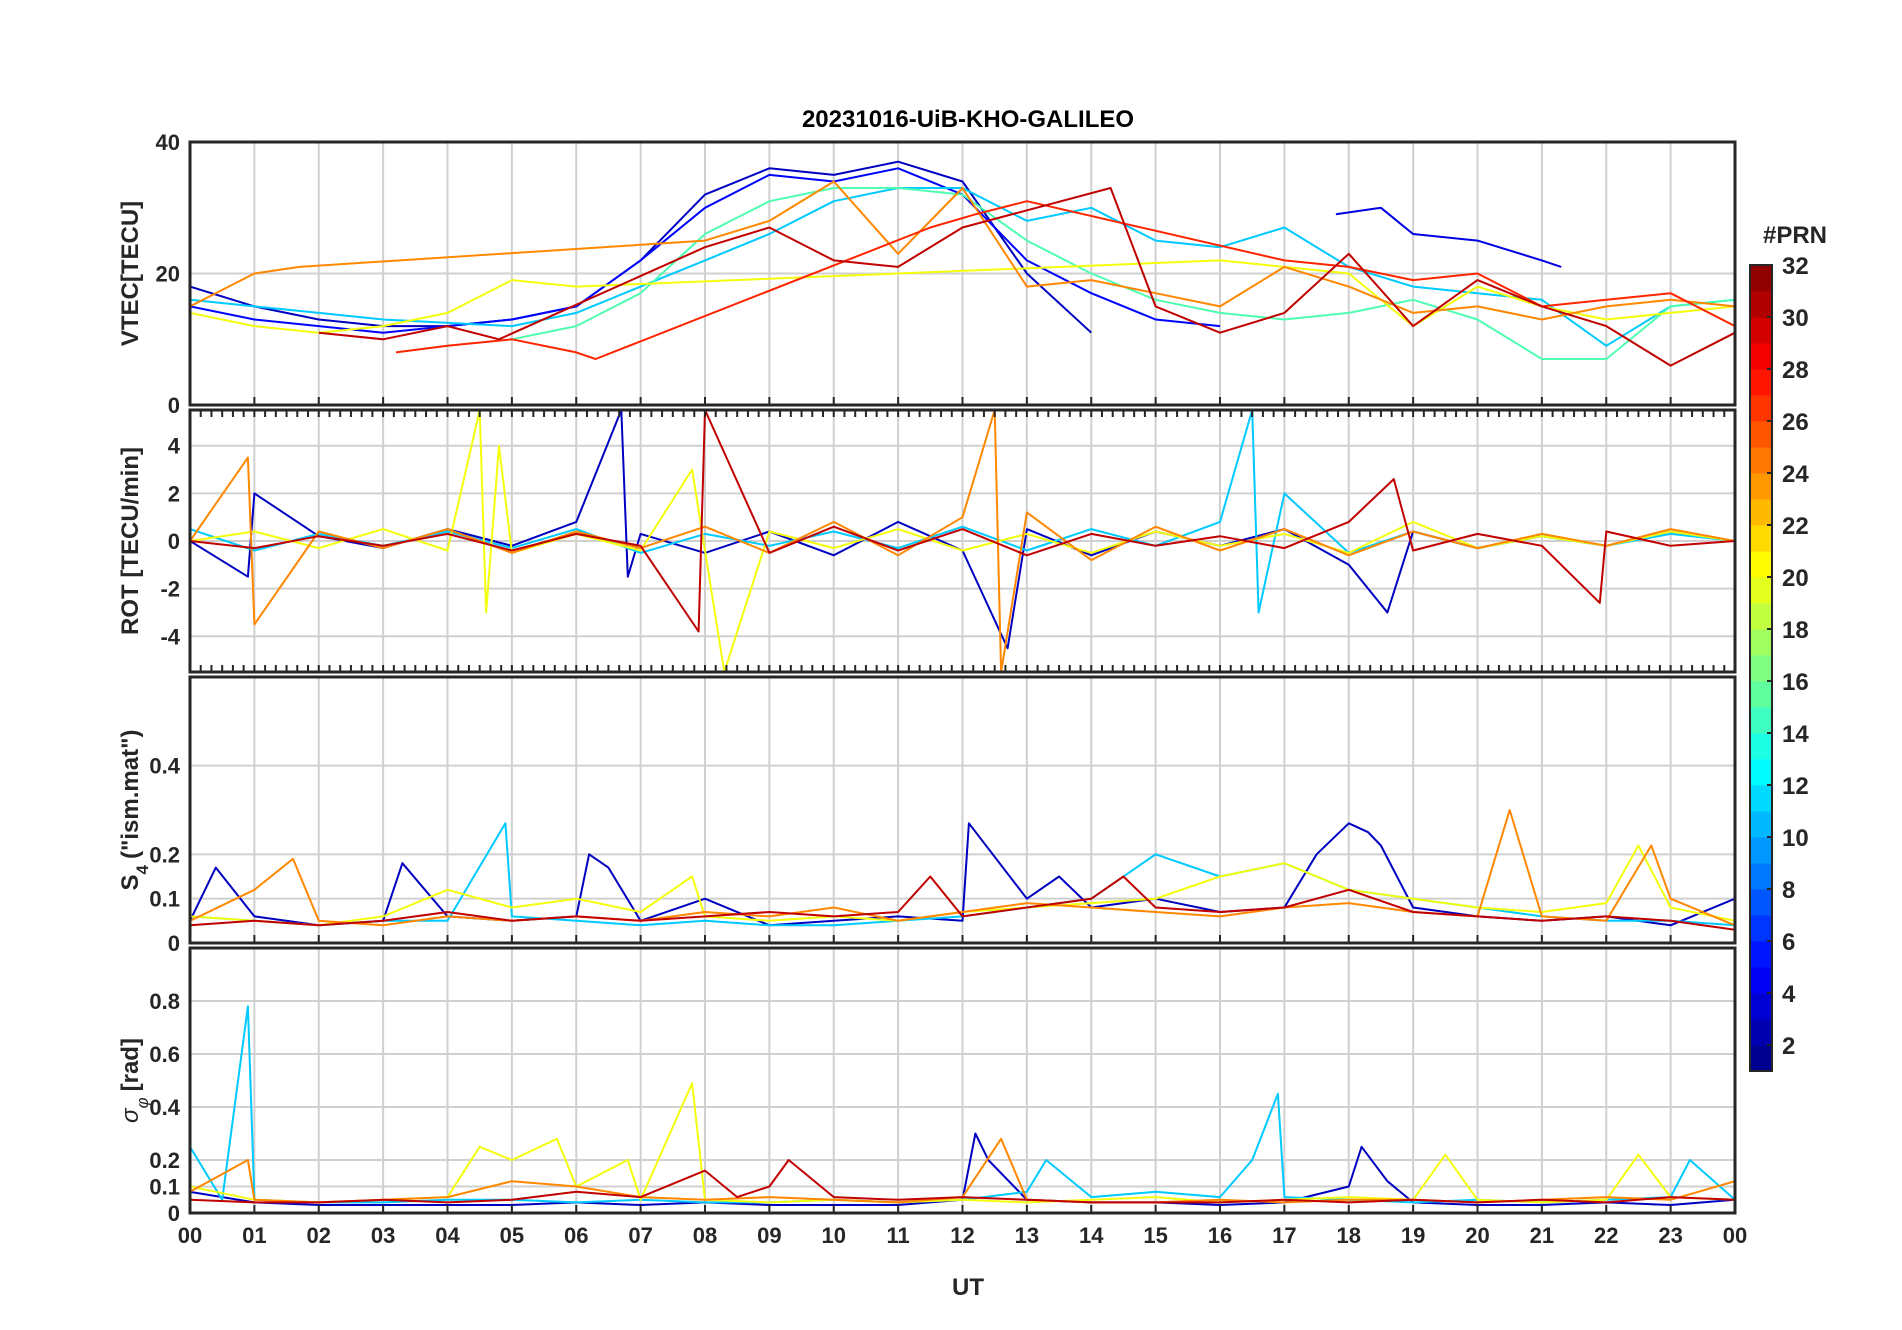  What do you see at coordinates (174, 446) in the screenshot?
I see `y-tick-label: 4` at bounding box center [174, 446].